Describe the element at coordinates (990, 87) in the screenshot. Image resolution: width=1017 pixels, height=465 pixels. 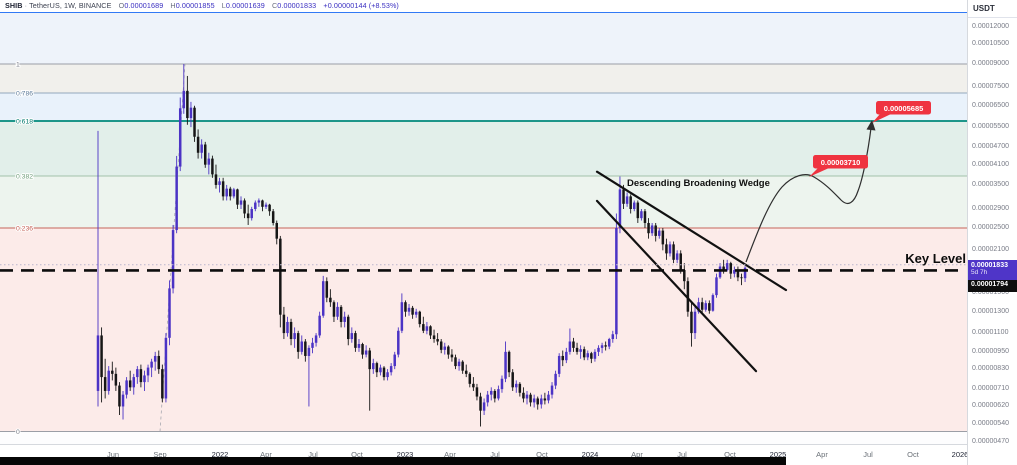
I see `price-tick: 0.00007500` at that location.